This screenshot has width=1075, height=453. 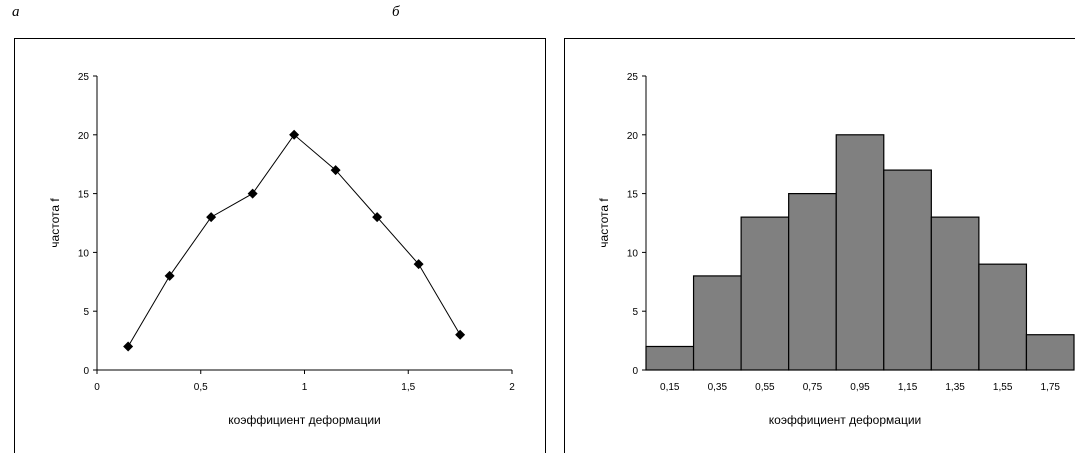 What do you see at coordinates (860, 387) in the screenshot?
I see `x-tick-label: 0,95` at bounding box center [860, 387].